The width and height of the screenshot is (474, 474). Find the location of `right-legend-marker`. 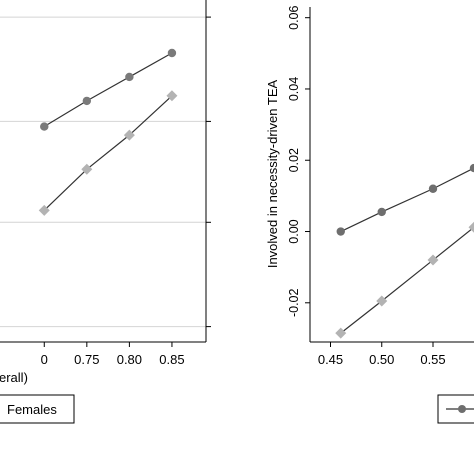

right-legend-marker is located at coordinates (462, 409).